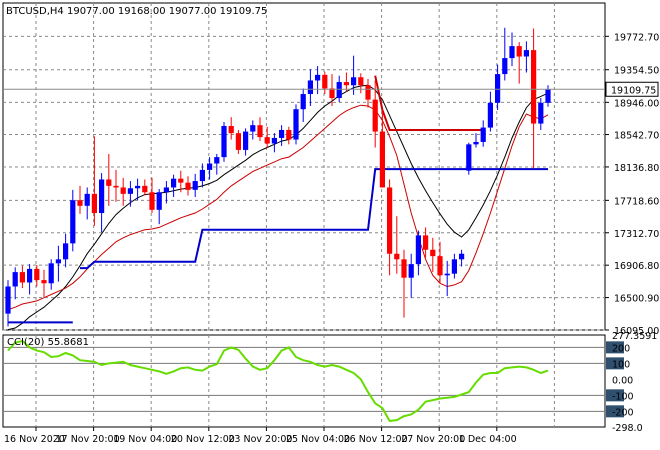 The image size is (660, 450). I want to click on price-tick-label: 16500.90, so click(636, 299).